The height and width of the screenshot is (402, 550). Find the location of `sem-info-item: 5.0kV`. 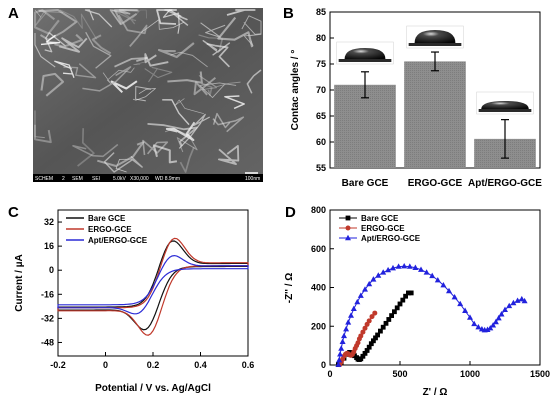

sem-info-item: 5.0kV is located at coordinates (119, 179).